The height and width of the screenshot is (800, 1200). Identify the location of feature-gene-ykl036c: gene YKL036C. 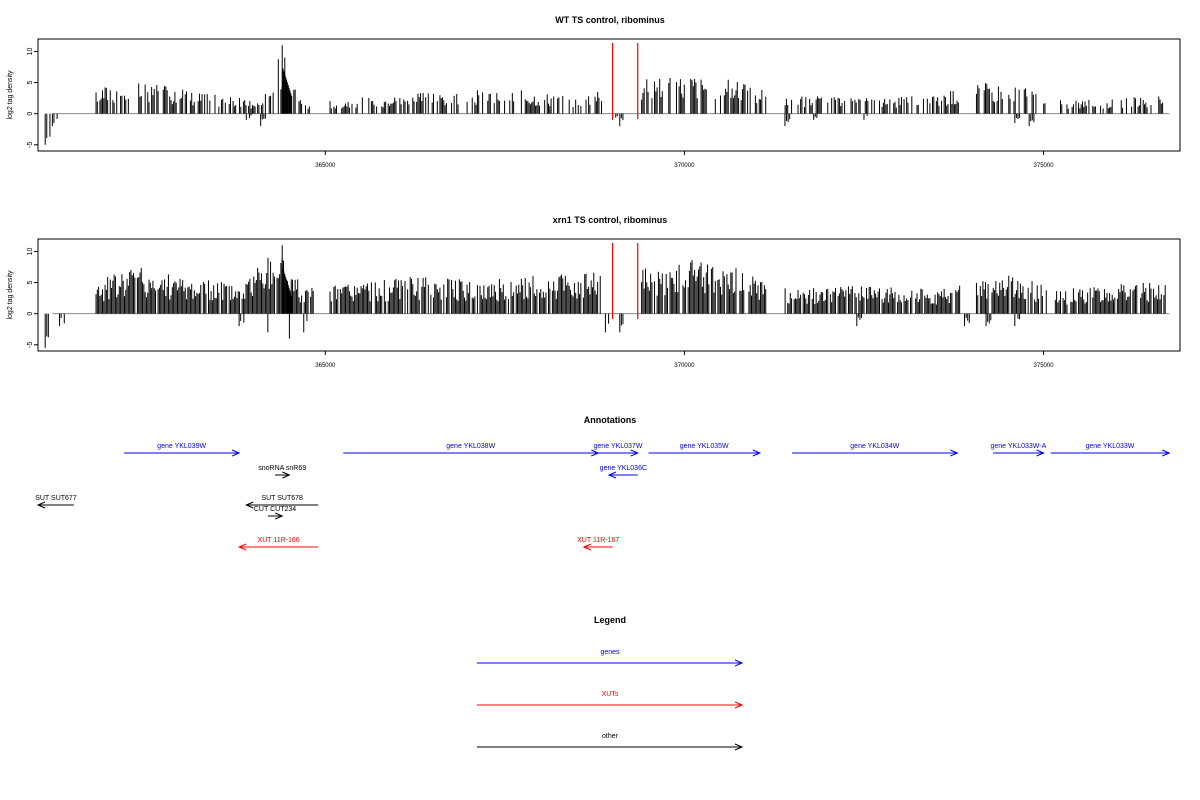
(623, 472).